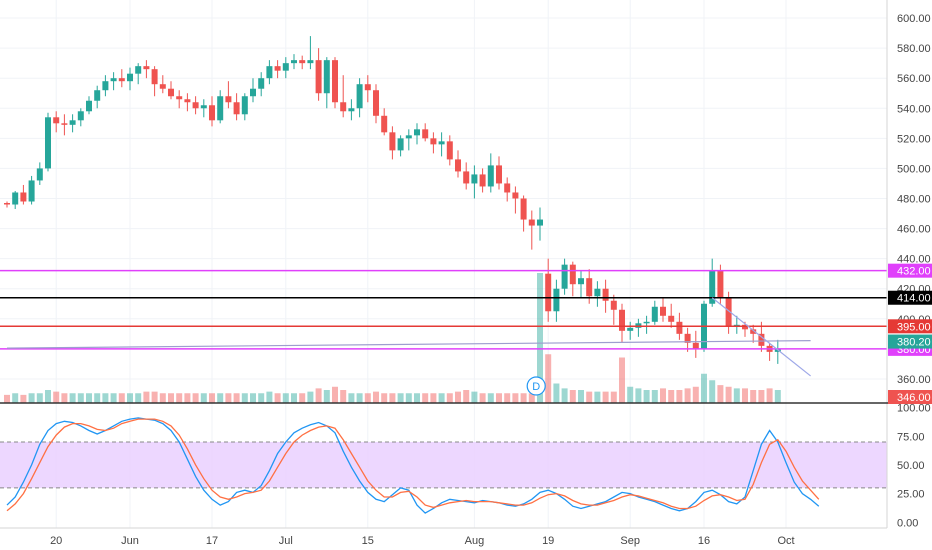 The image size is (932, 550). I want to click on bottom-price-label-background, so click(910, 397).